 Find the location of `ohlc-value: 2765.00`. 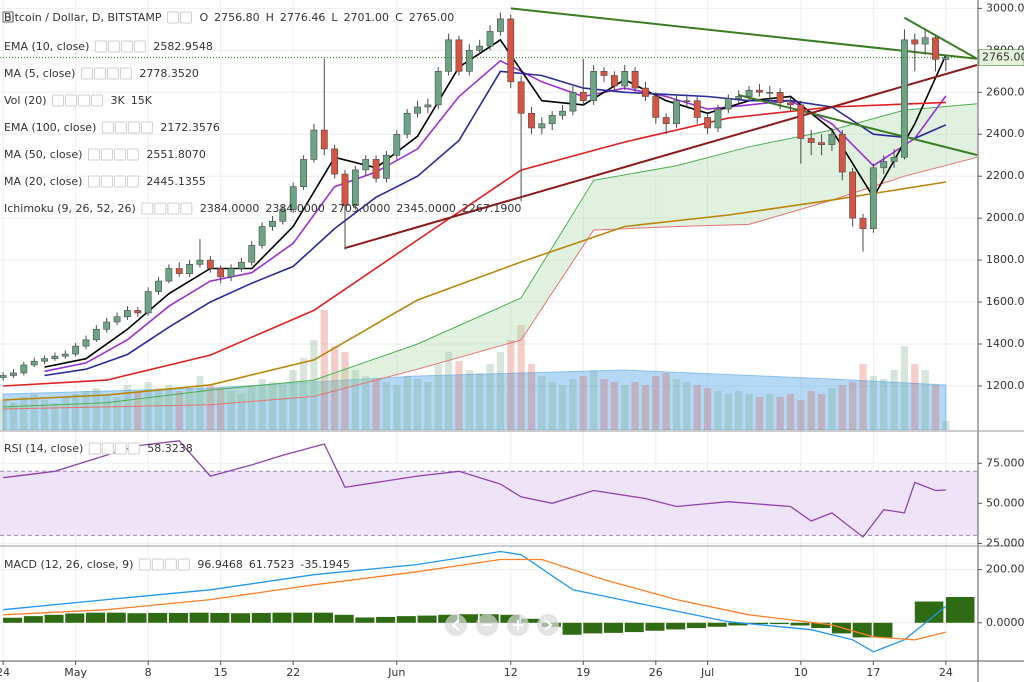

ohlc-value: 2765.00 is located at coordinates (432, 17).